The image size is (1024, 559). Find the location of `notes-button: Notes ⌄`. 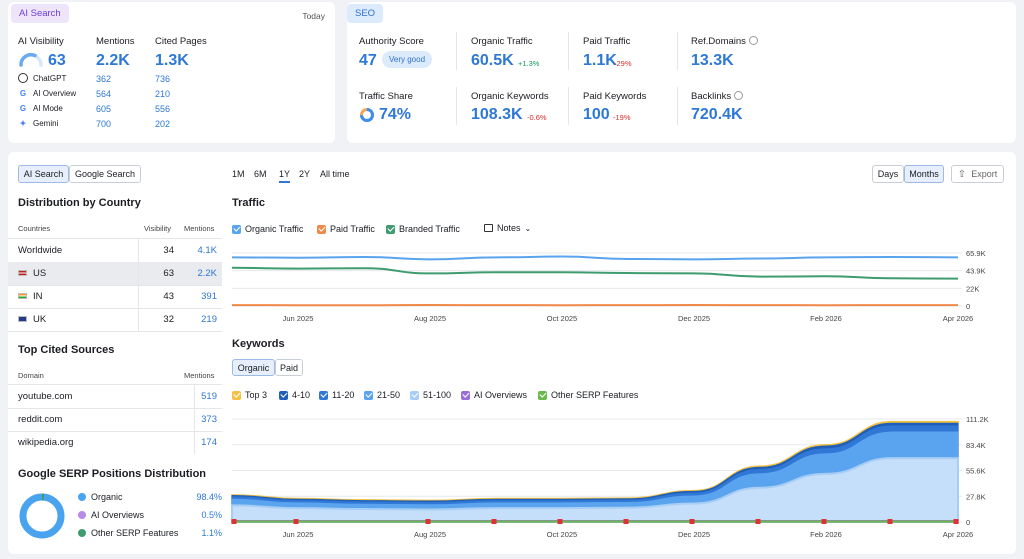

notes-button: Notes ⌄ is located at coordinates (507, 228).